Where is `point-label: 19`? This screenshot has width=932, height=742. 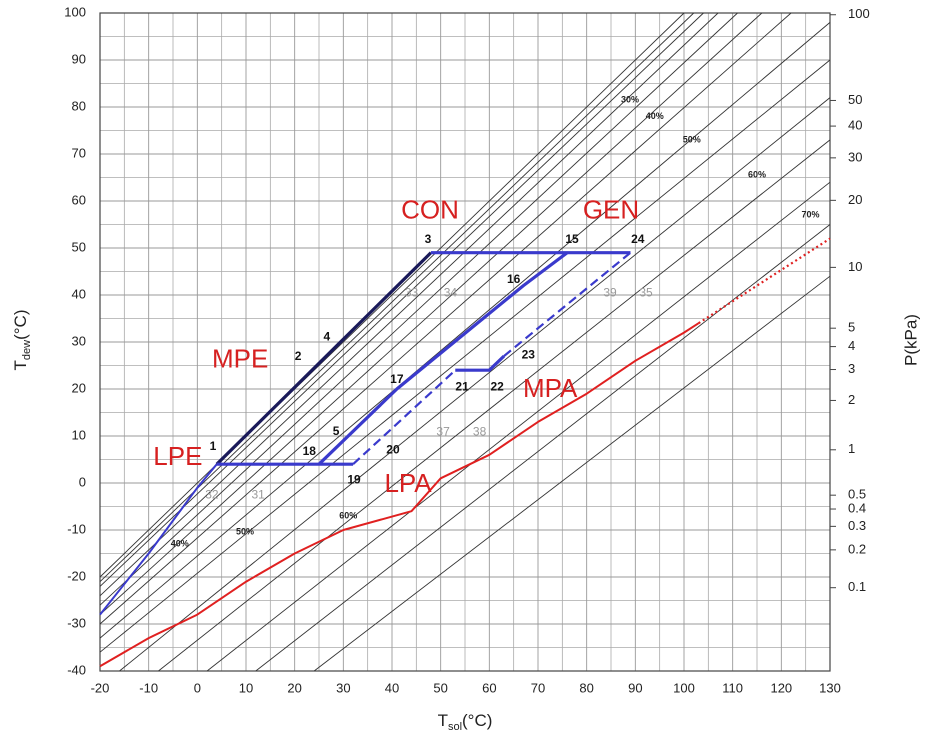 point-label: 19 is located at coordinates (354, 479).